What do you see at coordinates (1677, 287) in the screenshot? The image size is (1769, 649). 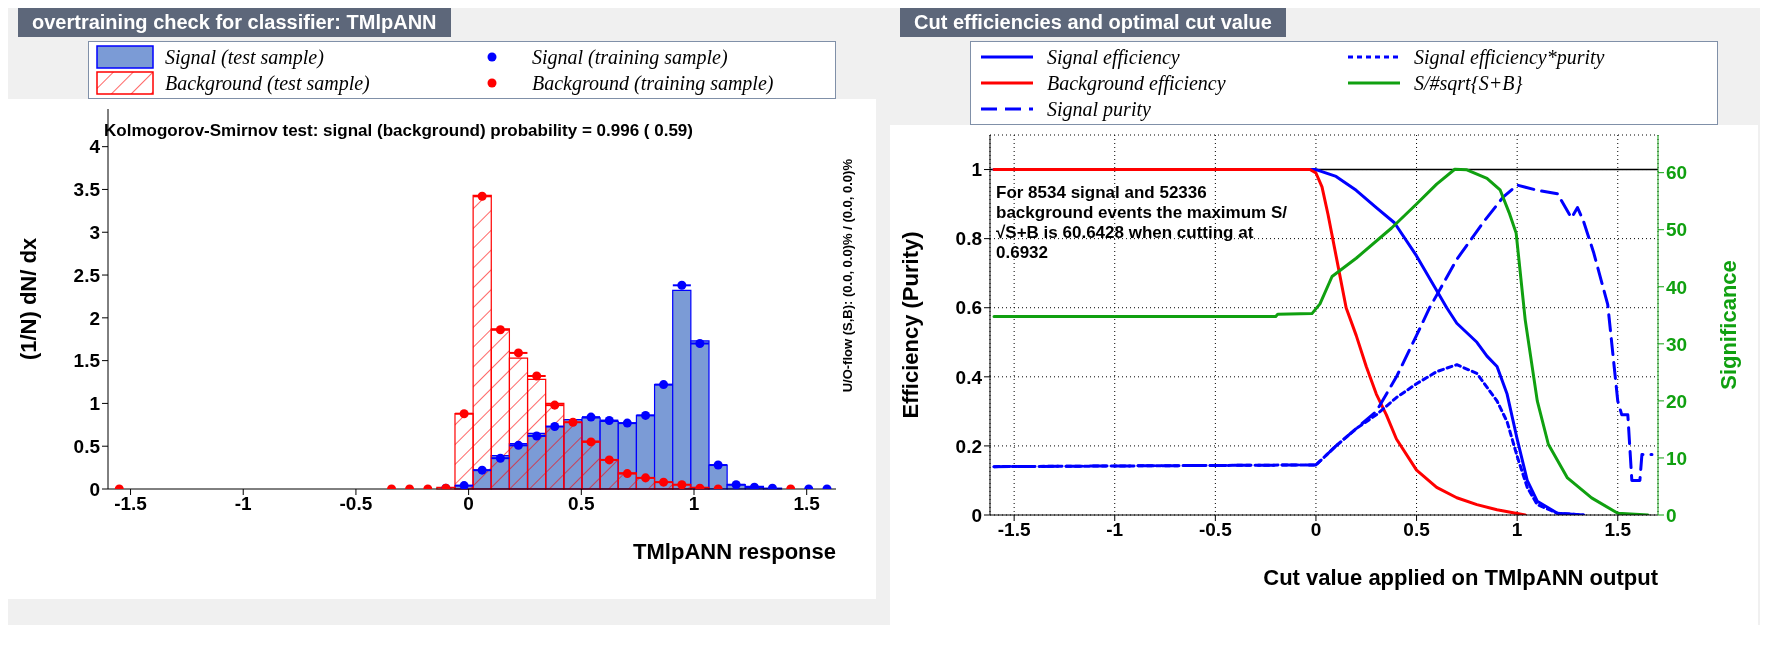 I see `y2-tick-label: 40` at bounding box center [1677, 287].